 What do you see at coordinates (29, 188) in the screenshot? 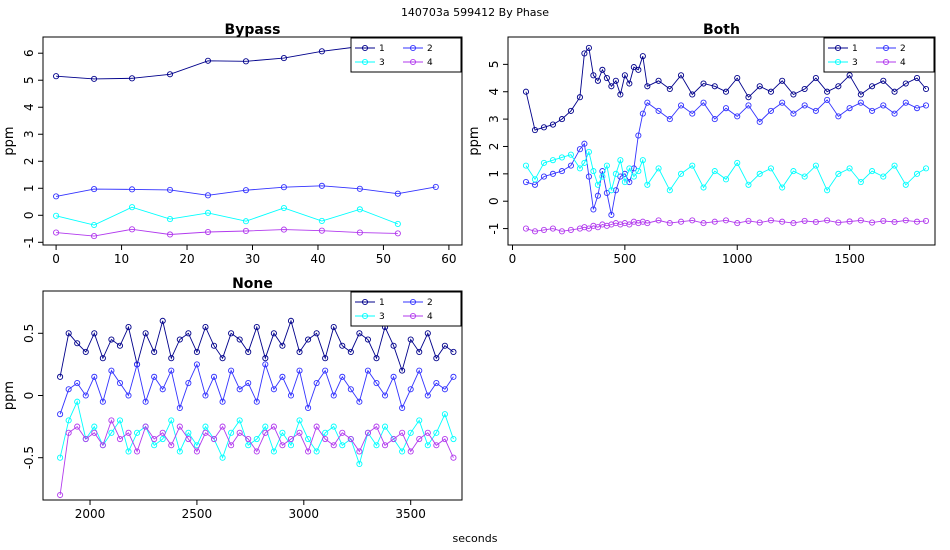
I see `y-tick-label: 1` at bounding box center [29, 188].